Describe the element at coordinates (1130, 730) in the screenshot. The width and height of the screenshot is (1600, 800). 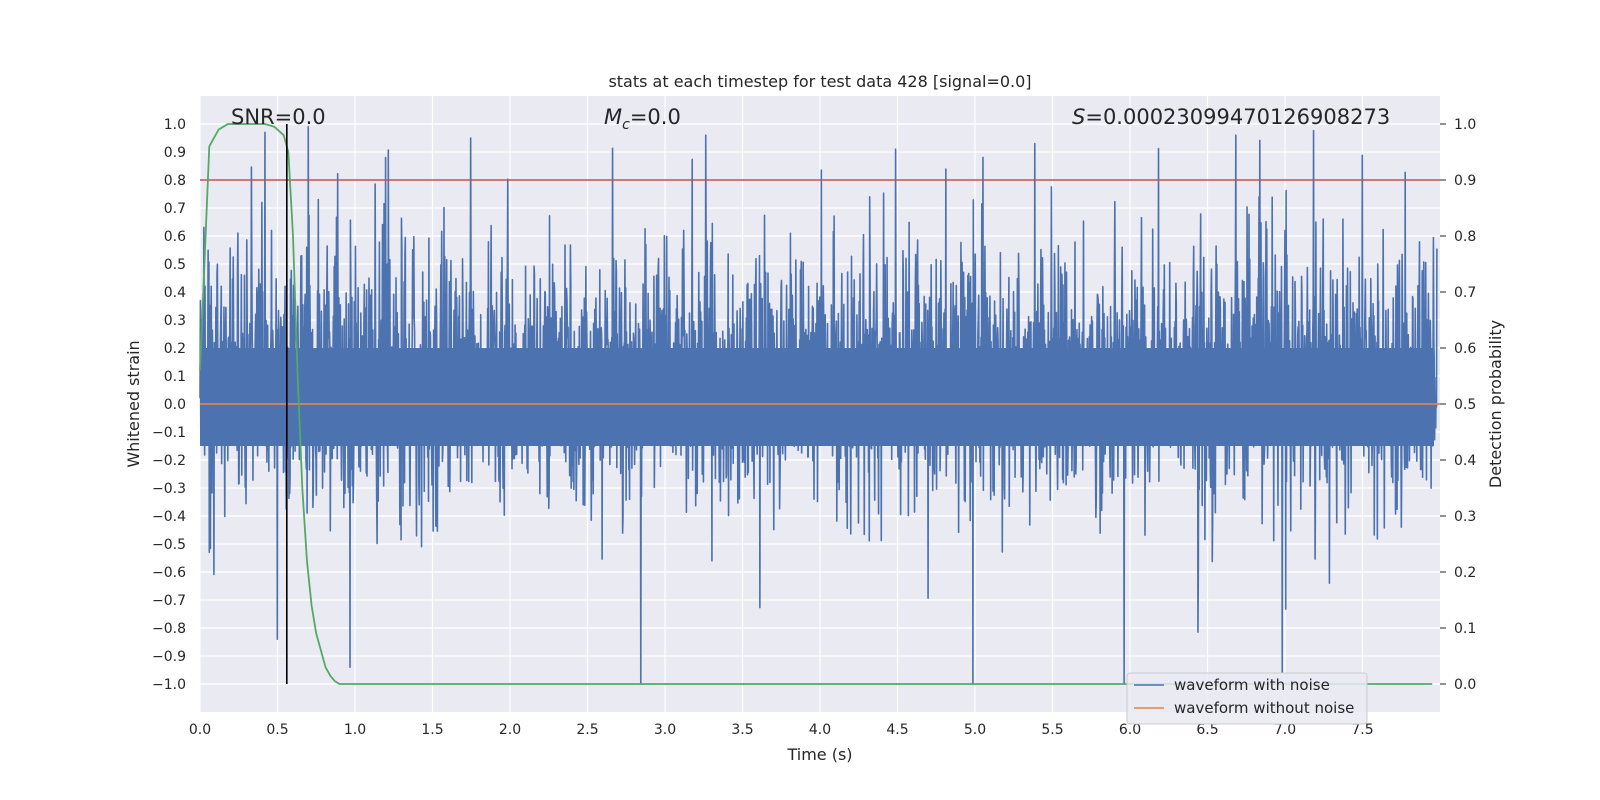
I see `x-tick-label: 6.0` at that location.